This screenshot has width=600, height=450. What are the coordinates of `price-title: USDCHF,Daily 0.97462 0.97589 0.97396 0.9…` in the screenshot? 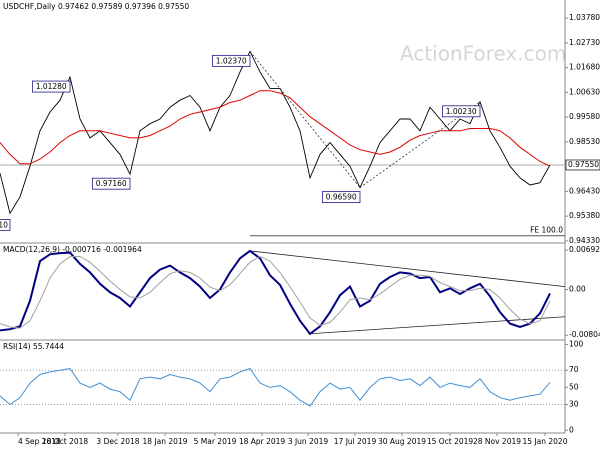 It's located at (96, 6).